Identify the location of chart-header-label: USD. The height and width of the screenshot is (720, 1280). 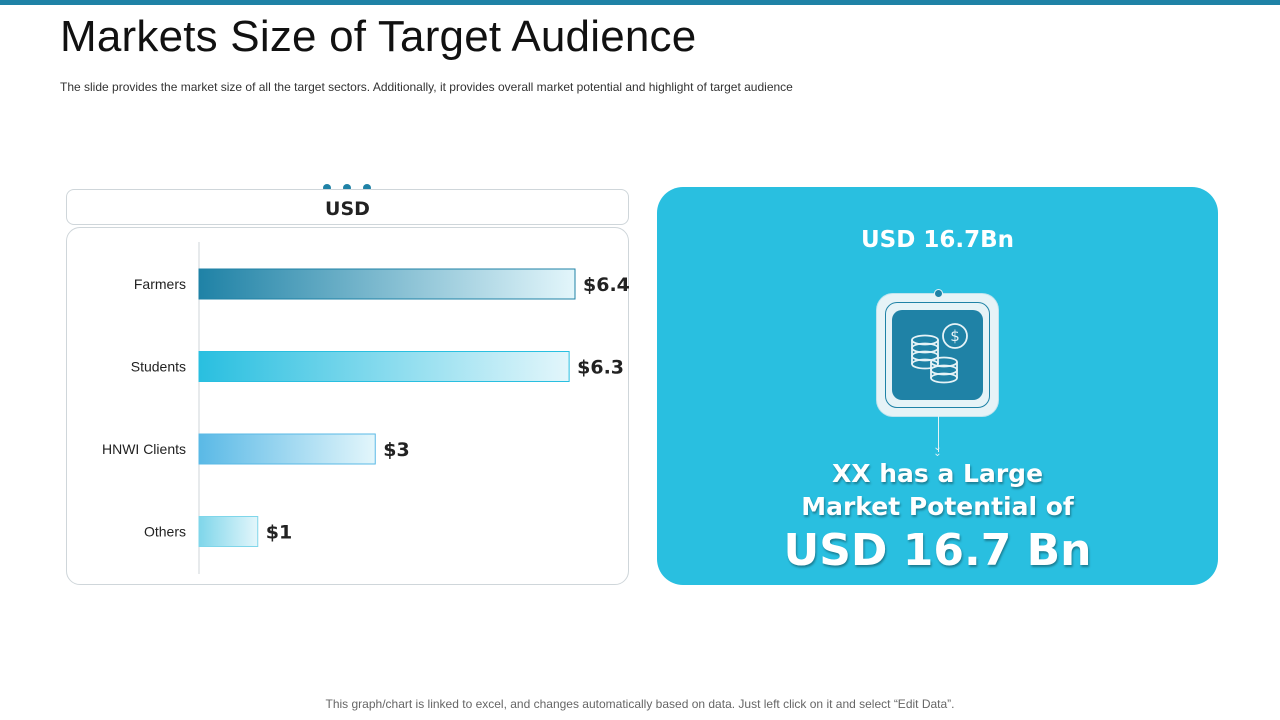
(347, 209).